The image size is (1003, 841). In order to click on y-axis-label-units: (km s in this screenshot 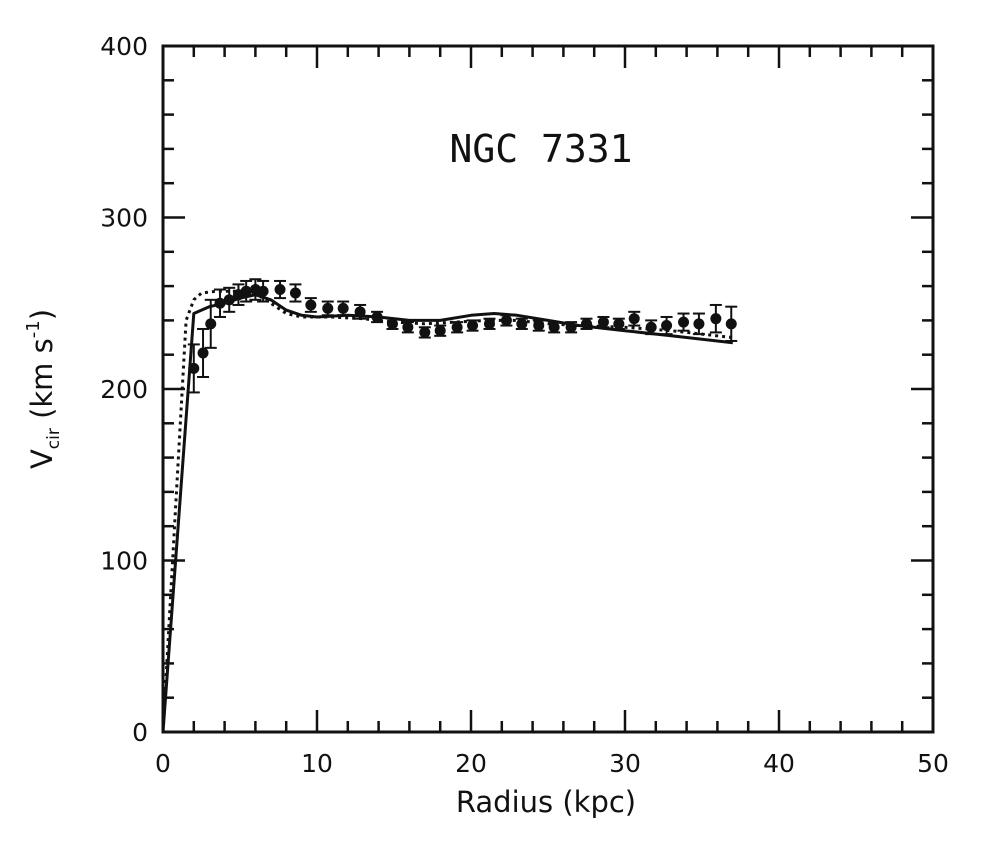, I will do `click(42, 383)`.